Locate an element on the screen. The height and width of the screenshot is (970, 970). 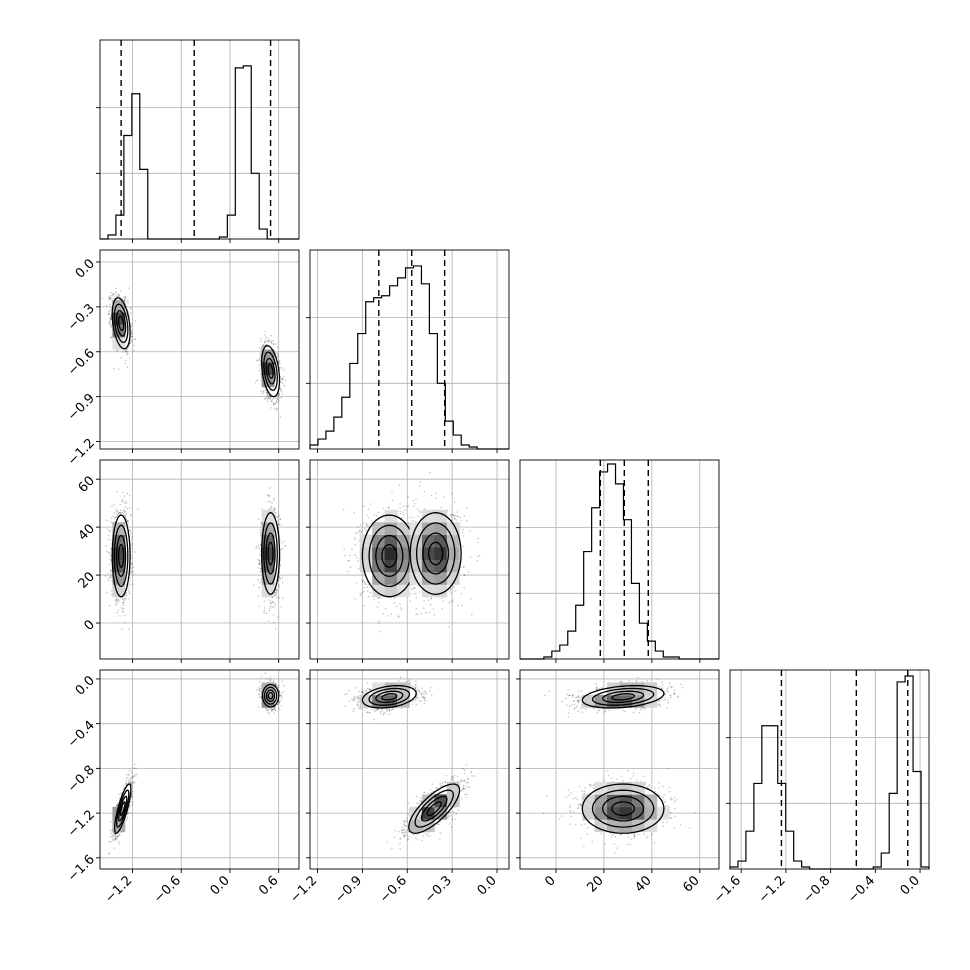
tick-label-x: −0.8 is located at coordinates (817, 889).